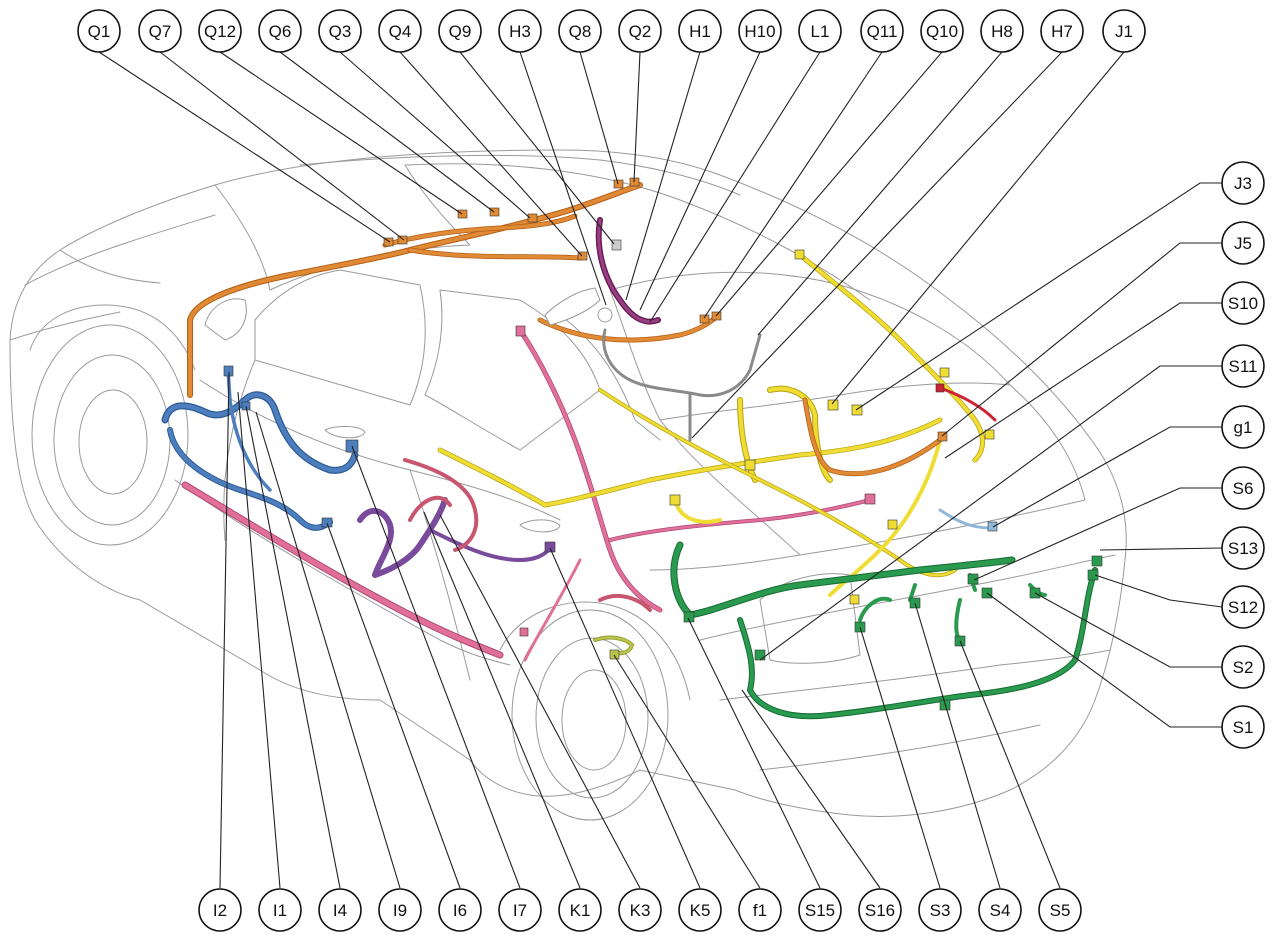 This screenshot has height=941, width=1285. I want to click on leader-I4, so click(293, 647).